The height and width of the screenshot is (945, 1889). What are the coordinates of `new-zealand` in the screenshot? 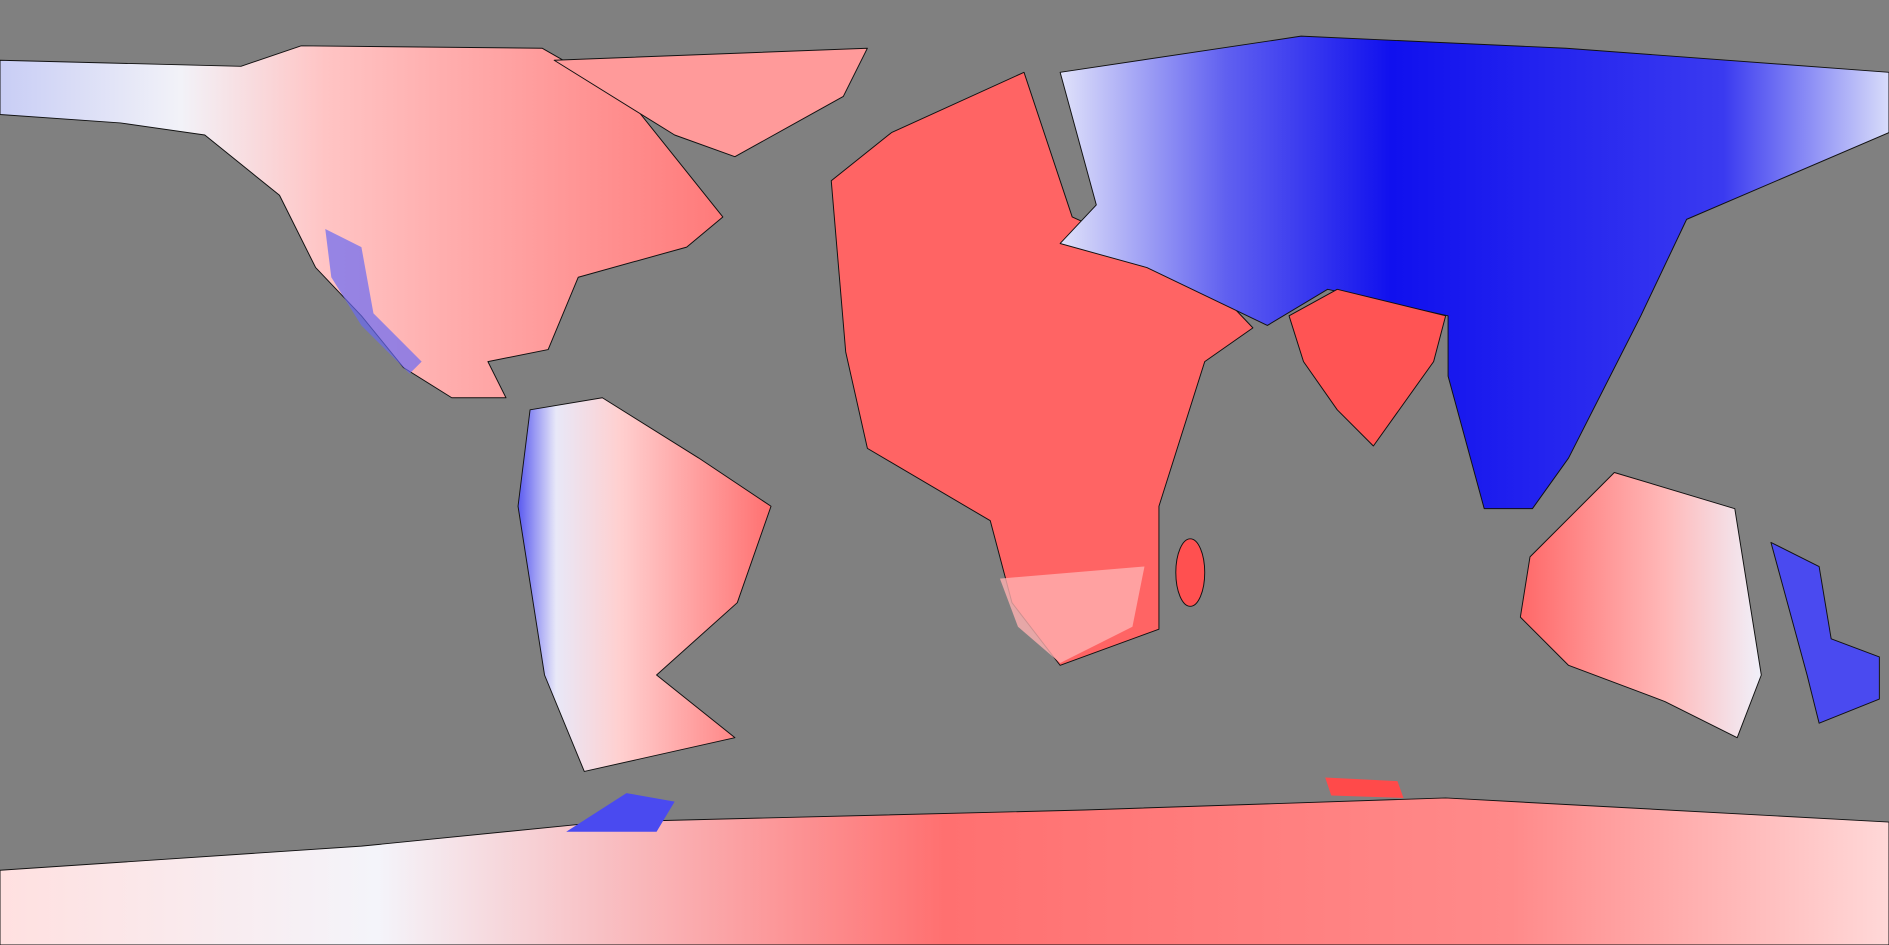 It's located at (1825, 632).